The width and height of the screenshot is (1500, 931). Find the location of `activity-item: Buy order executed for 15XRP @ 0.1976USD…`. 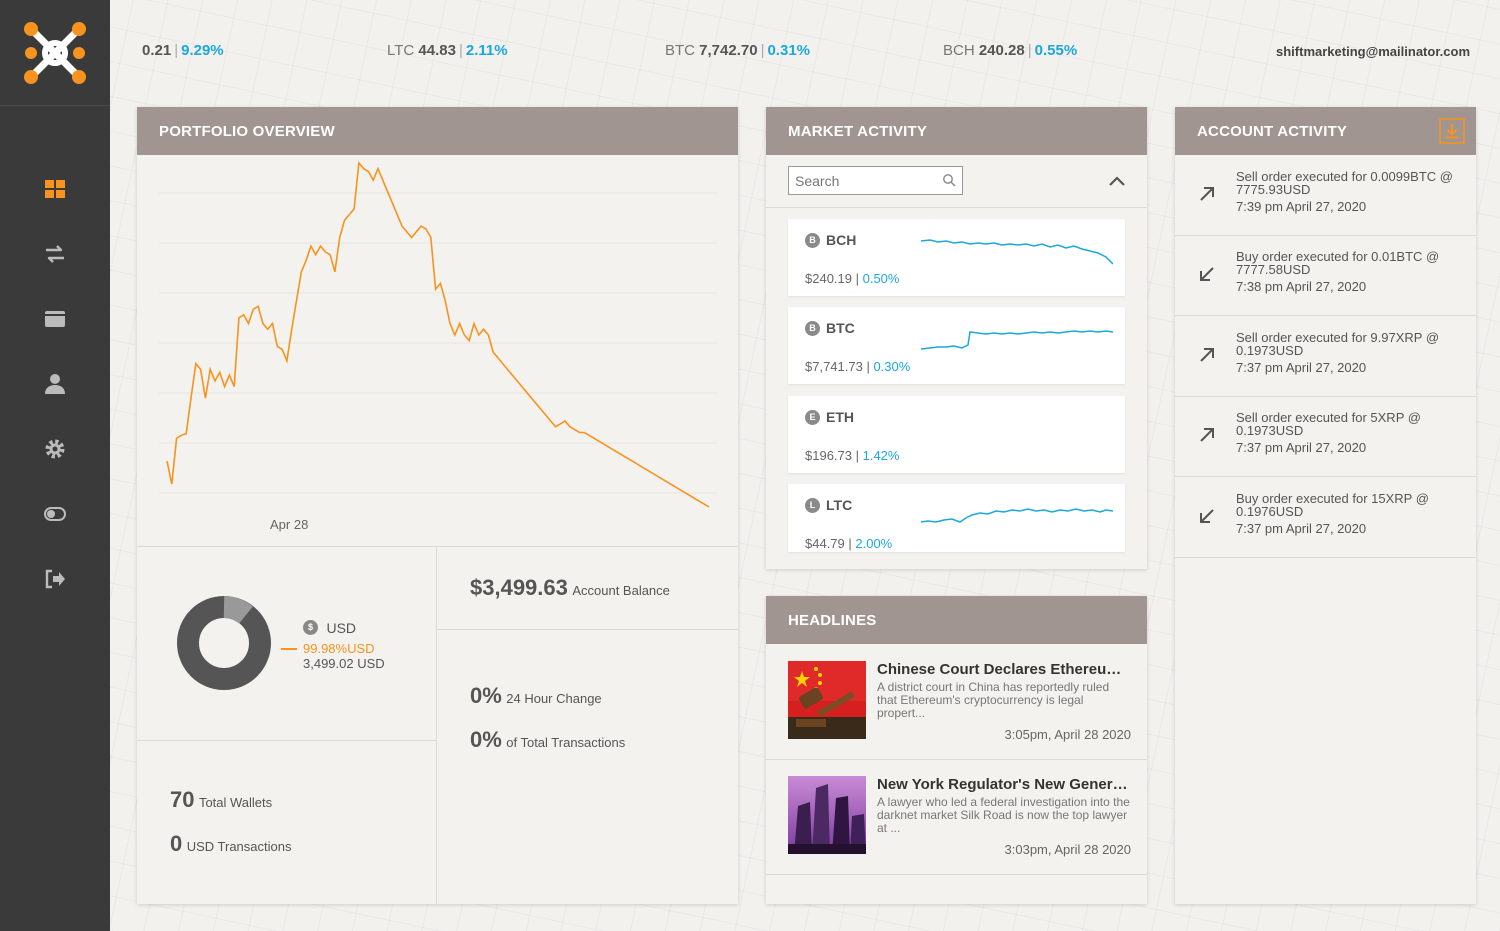

activity-item: Buy order executed for 15XRP @ 0.1976USD… is located at coordinates (1325, 518).